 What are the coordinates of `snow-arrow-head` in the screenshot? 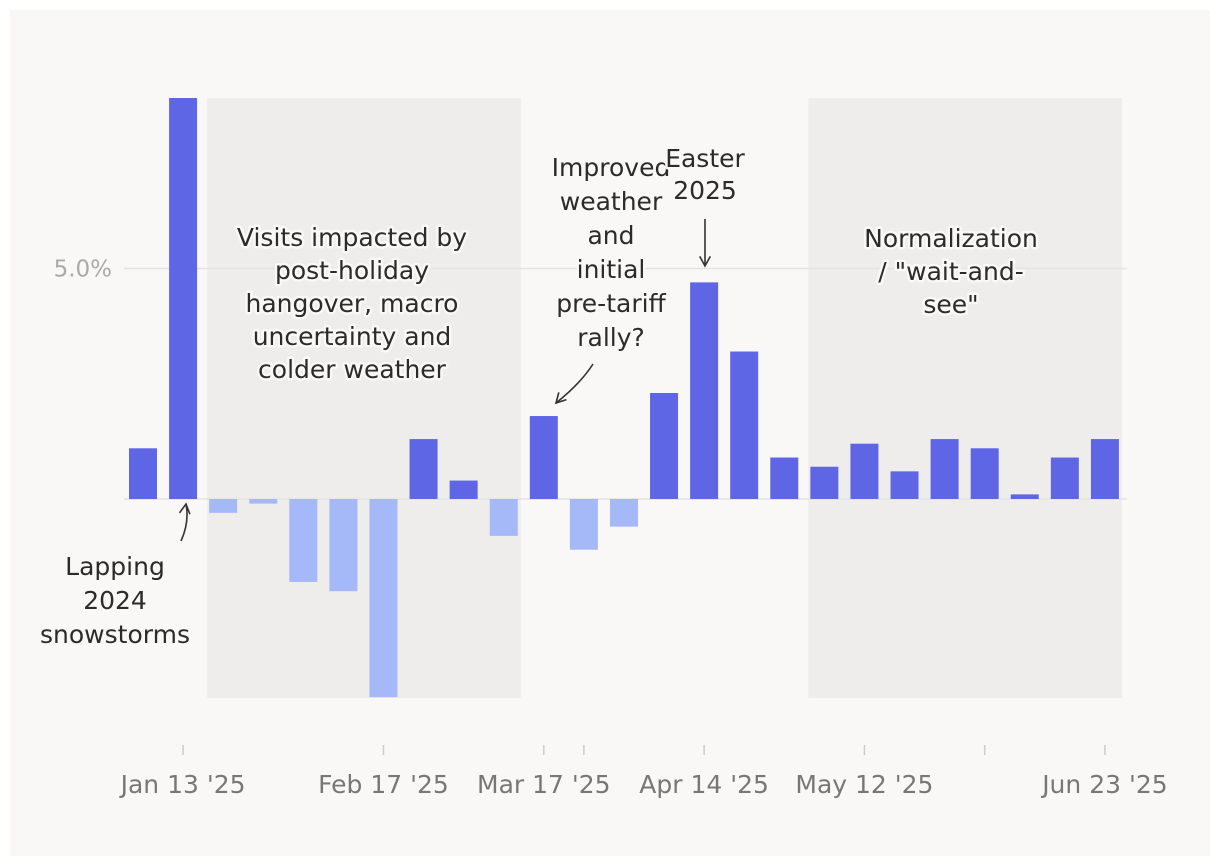 It's located at (184, 508).